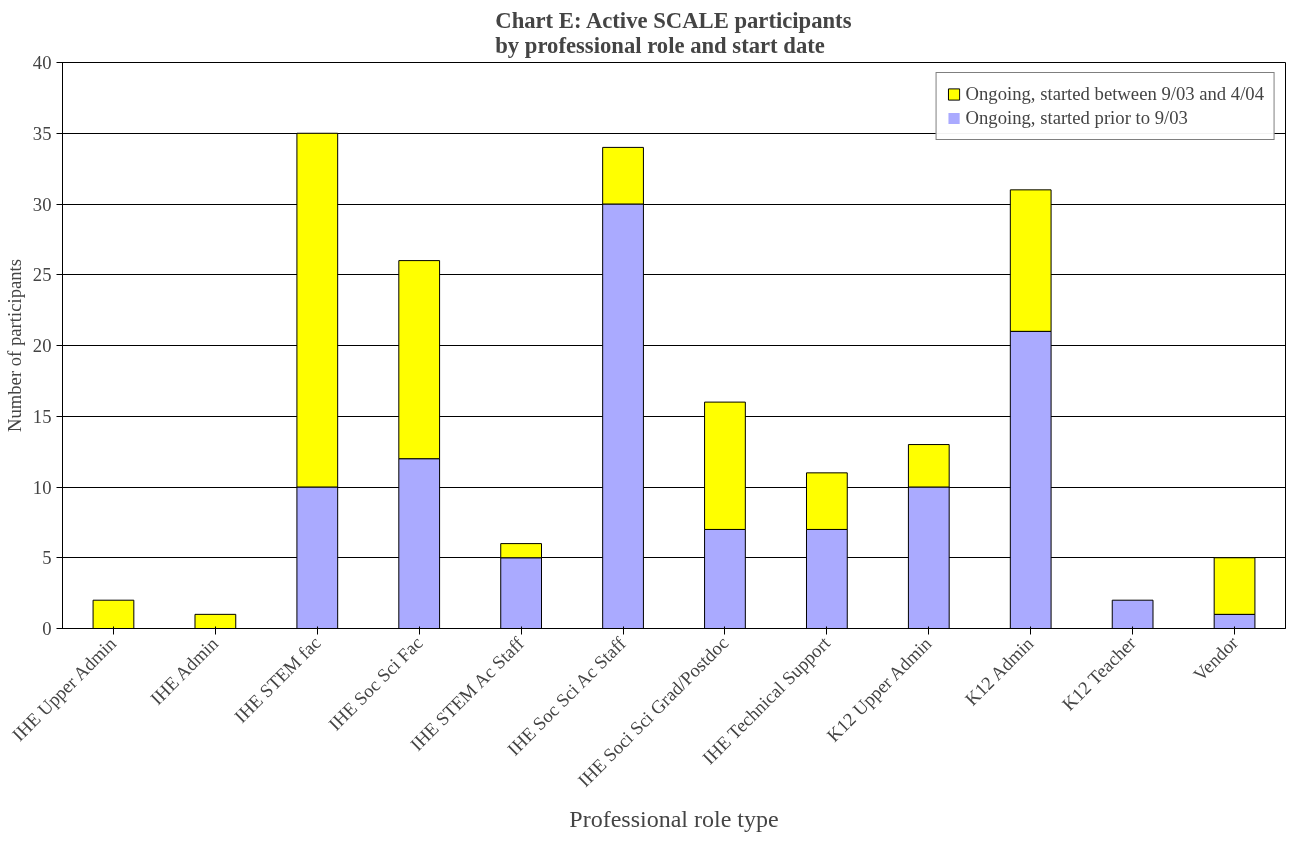  What do you see at coordinates (673, 32) in the screenshot?
I see `chart-title: Chart E: Active SCALE participants by professional role and start date` at bounding box center [673, 32].